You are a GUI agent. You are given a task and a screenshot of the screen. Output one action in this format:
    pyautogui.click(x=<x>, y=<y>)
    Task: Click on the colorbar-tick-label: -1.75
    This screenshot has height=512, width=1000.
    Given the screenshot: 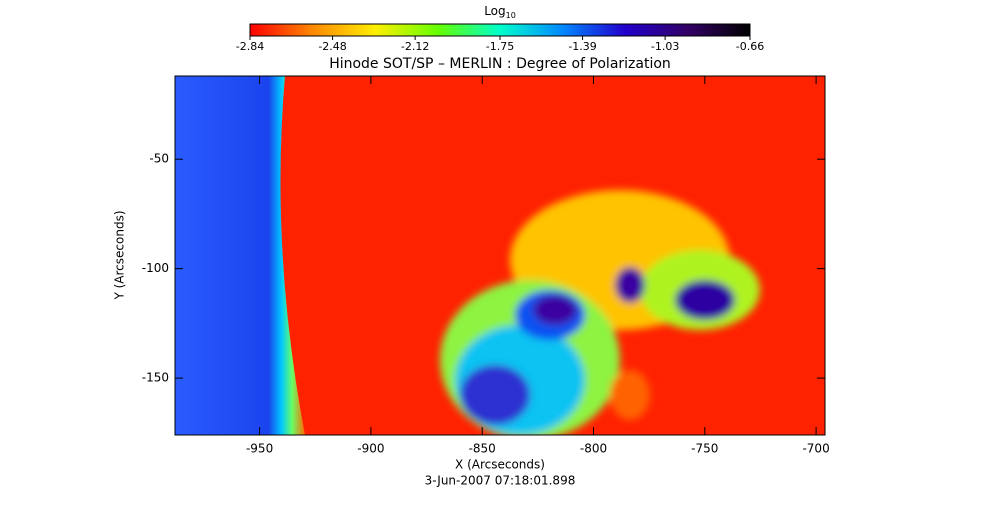 What is the action you would take?
    pyautogui.click(x=500, y=46)
    